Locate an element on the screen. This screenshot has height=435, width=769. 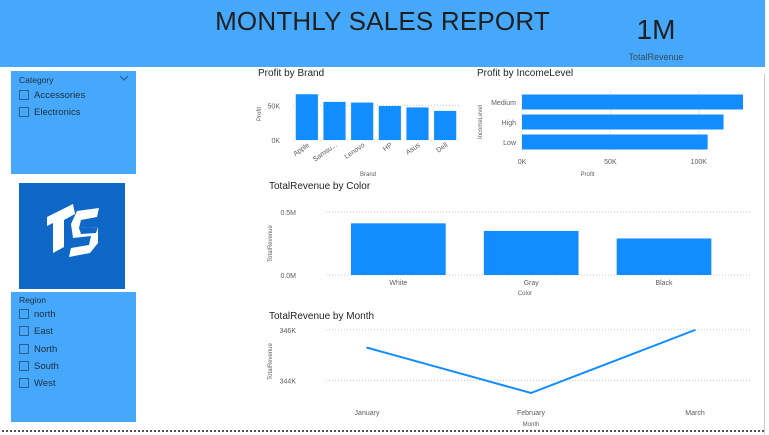
kpi-card-label: TotalRevenue is located at coordinates (656, 57).